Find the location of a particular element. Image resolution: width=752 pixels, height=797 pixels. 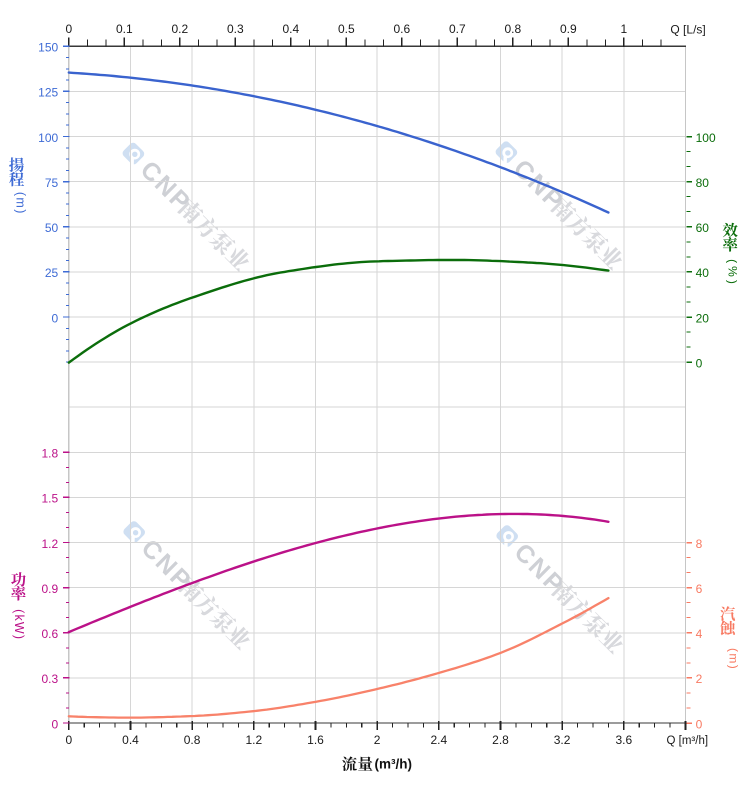

svg-text: 1.8 is located at coordinates (50, 454).